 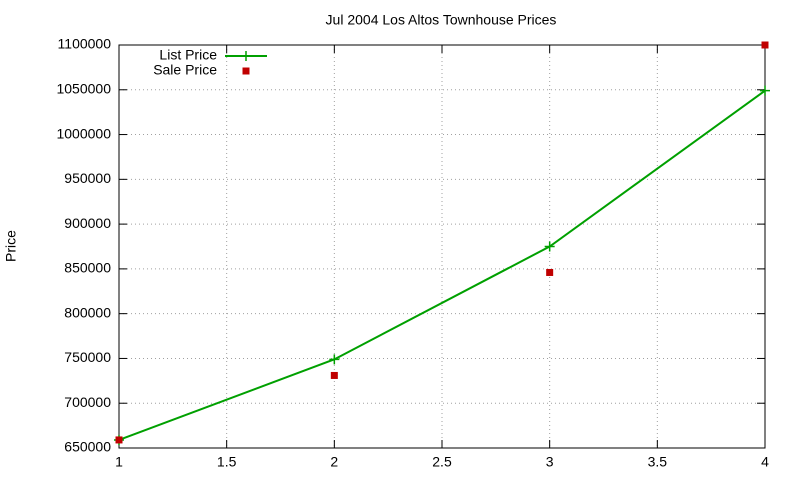 I want to click on y-tick-label: 1000000, so click(x=83, y=133).